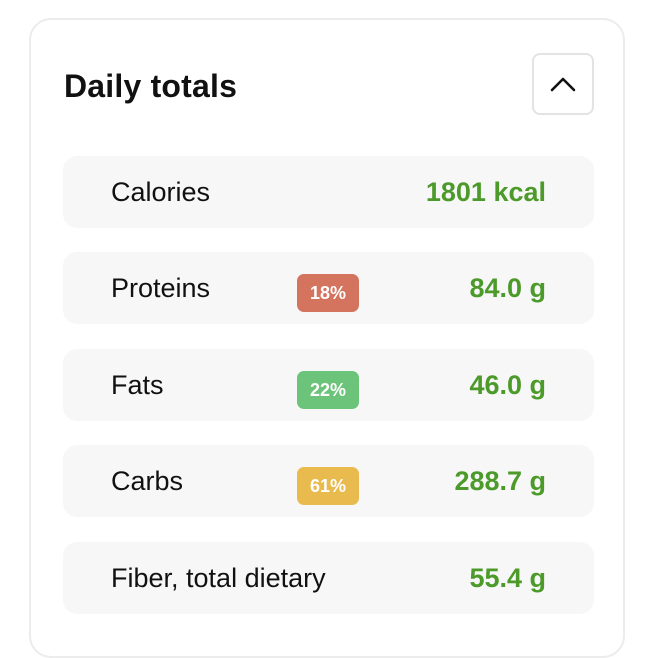 The image size is (656, 658). I want to click on fiber-value: 55.4 g, so click(507, 577).